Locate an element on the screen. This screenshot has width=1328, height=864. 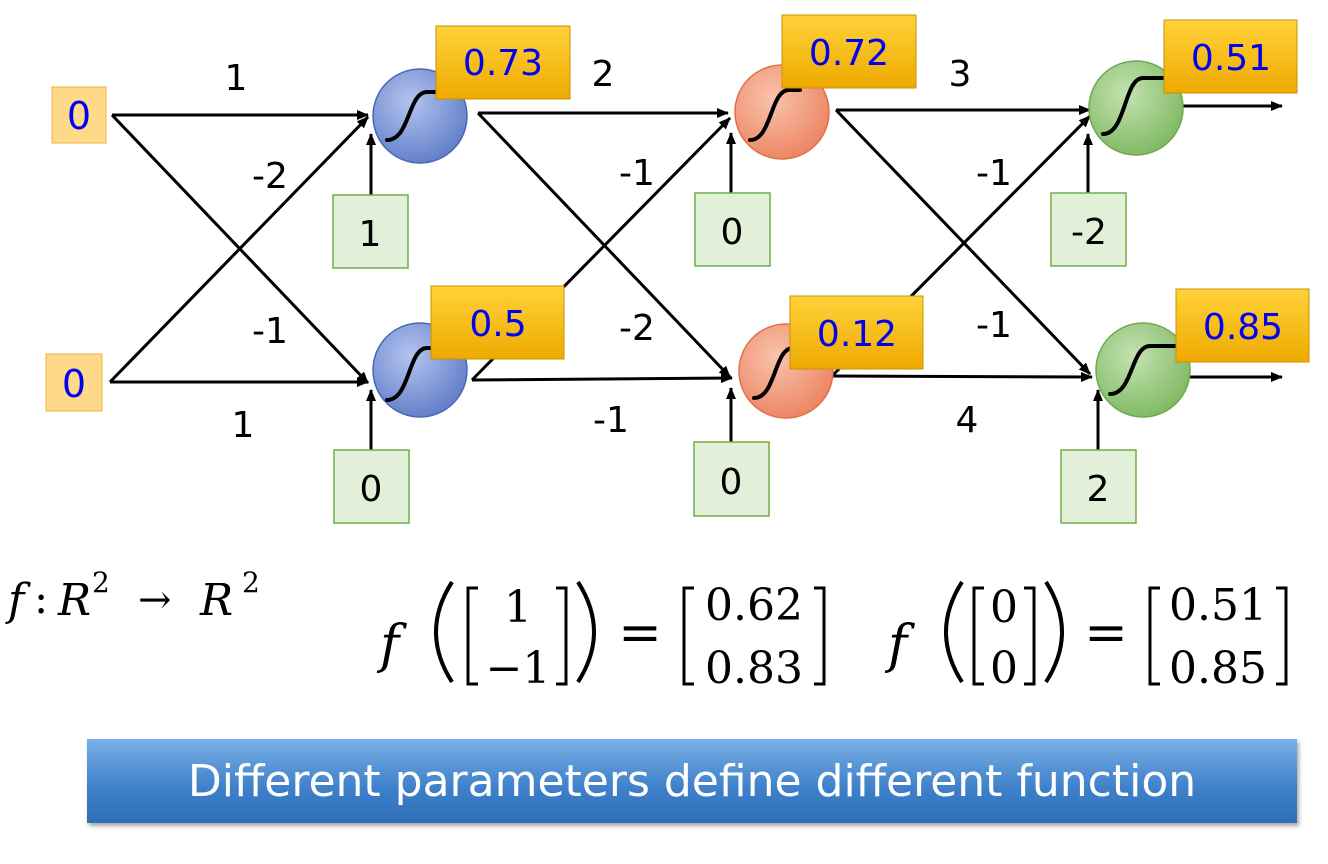
bias-value: 2 is located at coordinates (1098, 489).